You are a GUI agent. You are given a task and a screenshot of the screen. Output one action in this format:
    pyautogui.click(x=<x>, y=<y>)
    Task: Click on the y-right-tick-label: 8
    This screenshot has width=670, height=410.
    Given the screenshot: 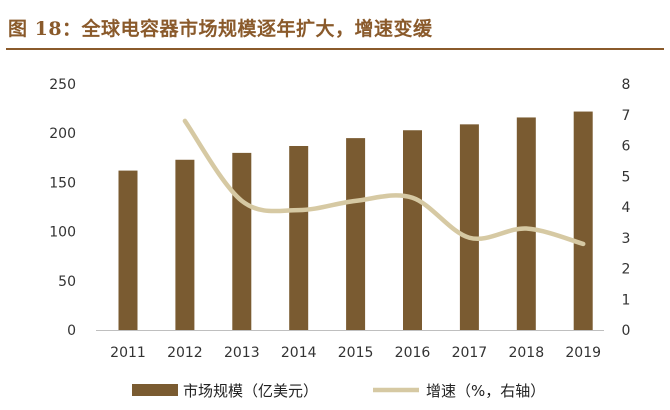 What is the action you would take?
    pyautogui.click(x=626, y=85)
    